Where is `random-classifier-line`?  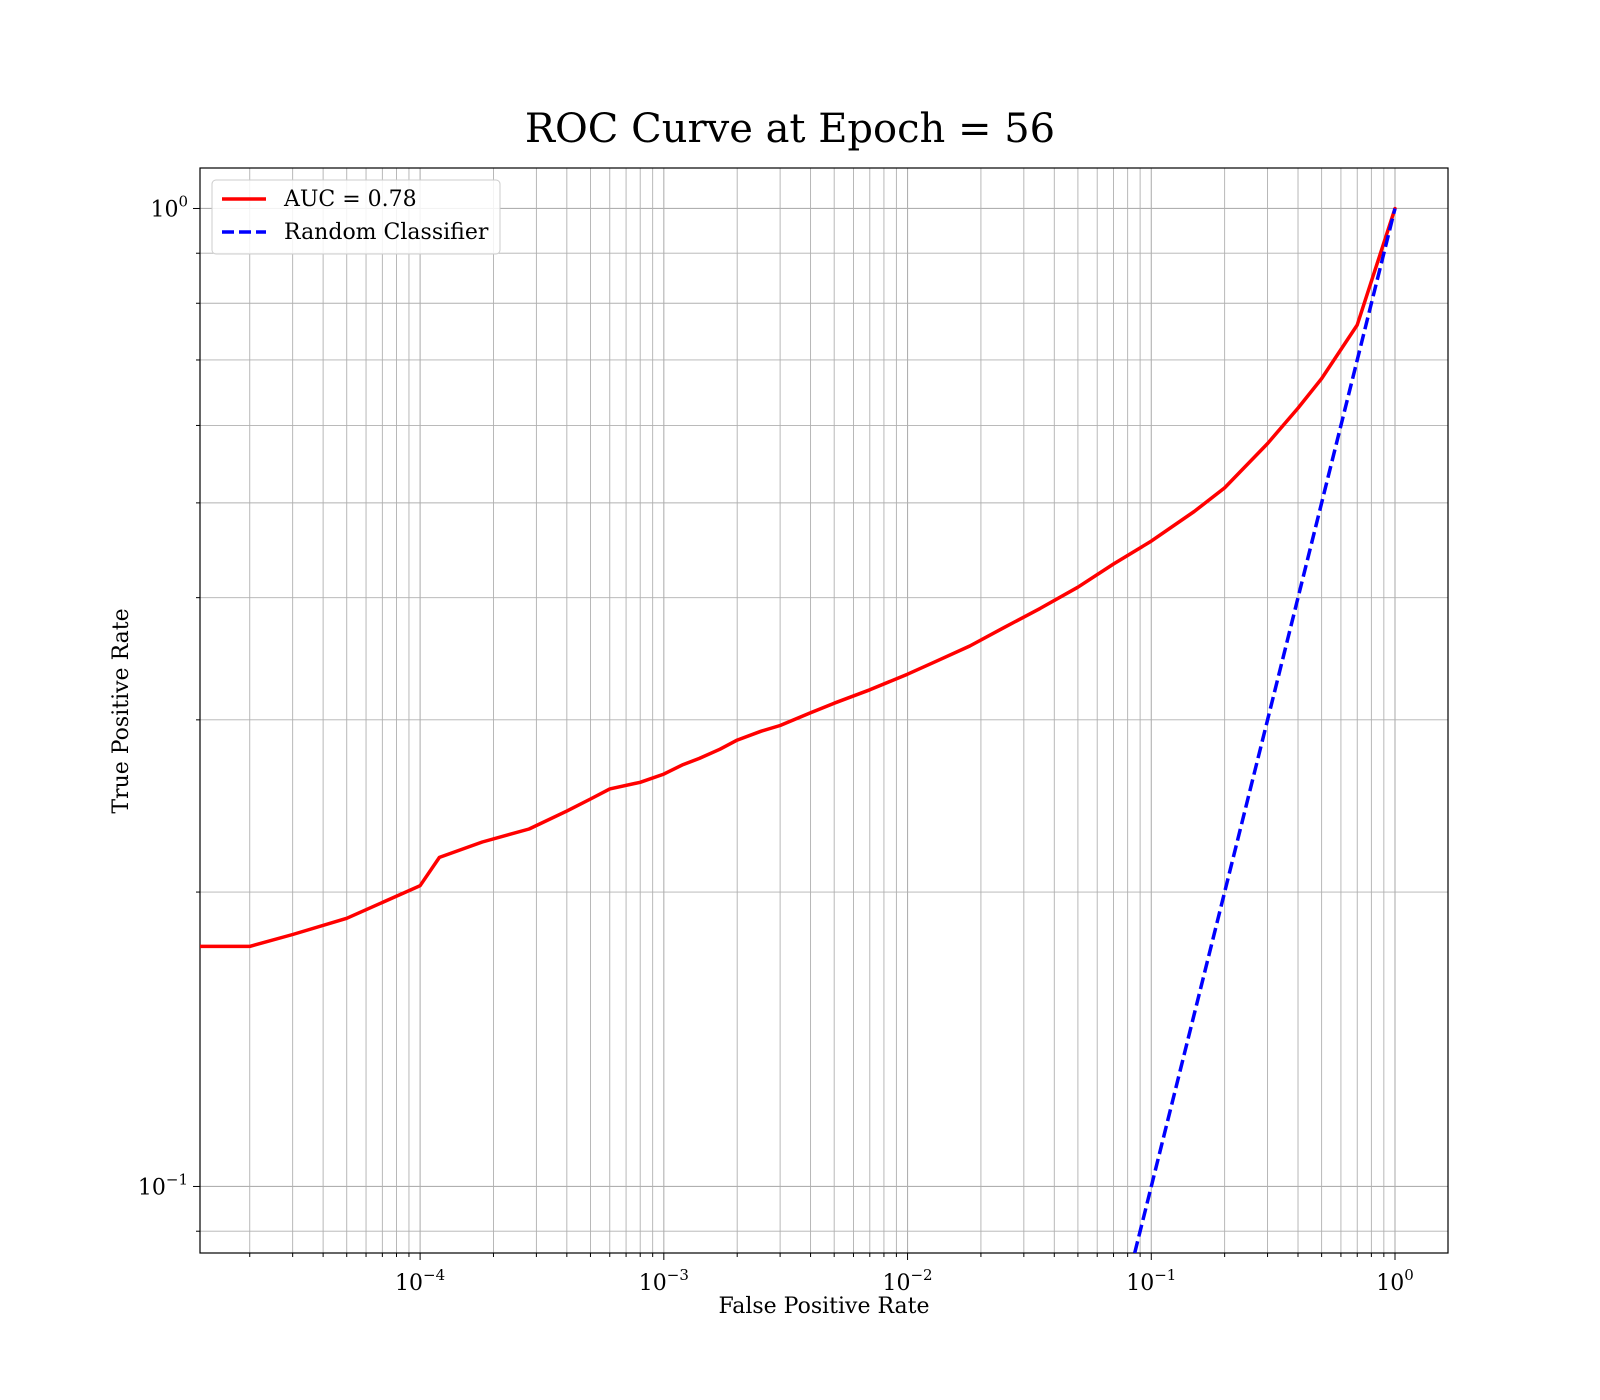 random-classifier-line is located at coordinates (1265, 730).